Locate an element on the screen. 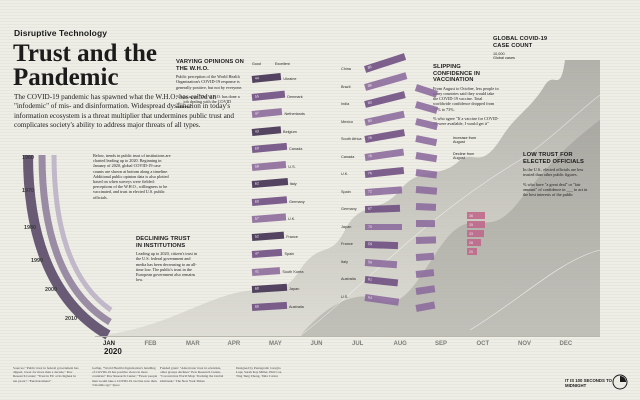 The width and height of the screenshot is (640, 400). elected-bar-value: 35 is located at coordinates (471, 224).